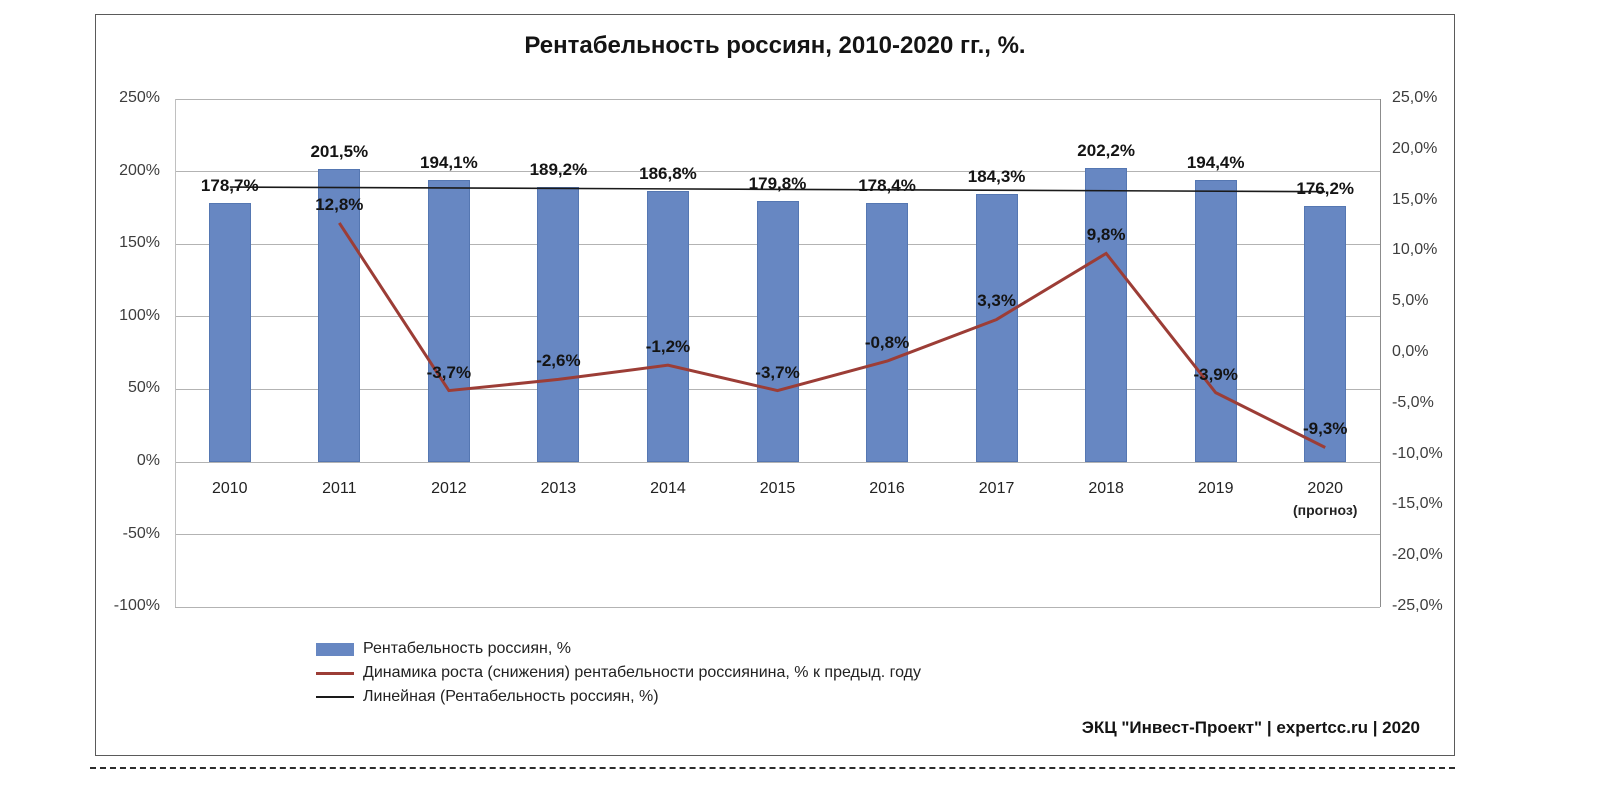 The image size is (1600, 801). What do you see at coordinates (511, 696) in the screenshot?
I see `trend-series-label: Линейная (Рентабельность россиян, %)` at bounding box center [511, 696].